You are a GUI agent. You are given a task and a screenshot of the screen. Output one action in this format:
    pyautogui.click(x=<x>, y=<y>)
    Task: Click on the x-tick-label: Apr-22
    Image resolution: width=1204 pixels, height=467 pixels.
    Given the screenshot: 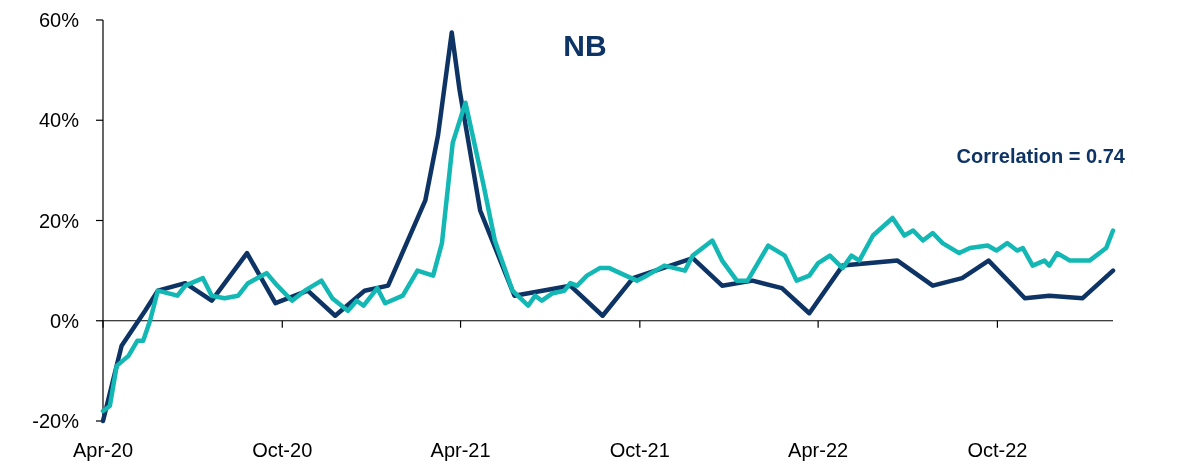 What is the action you would take?
    pyautogui.click(x=818, y=450)
    